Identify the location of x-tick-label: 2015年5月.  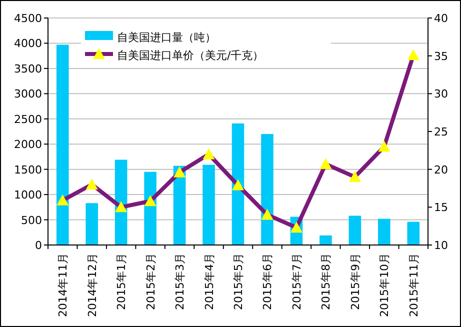
(238, 281).